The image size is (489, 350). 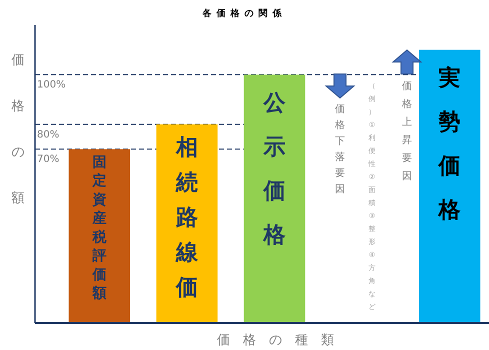 I want to click on x-tick-label: 相続路線価, so click(x=186, y=218).